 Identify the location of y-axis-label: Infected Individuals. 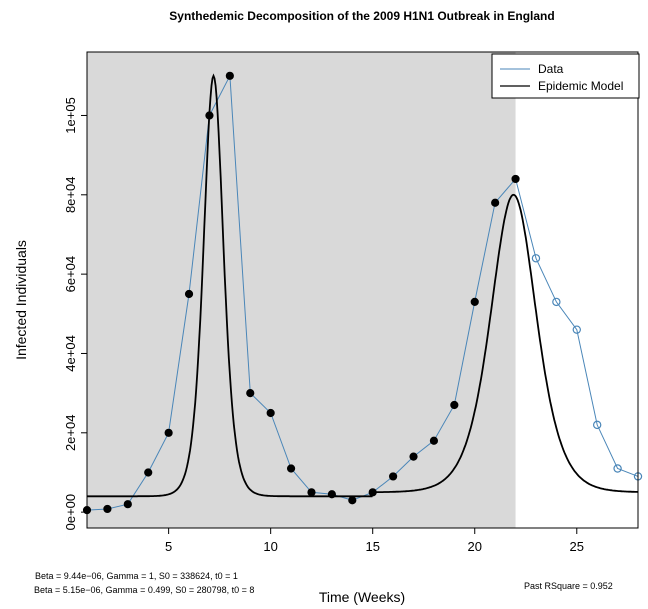
(21, 300).